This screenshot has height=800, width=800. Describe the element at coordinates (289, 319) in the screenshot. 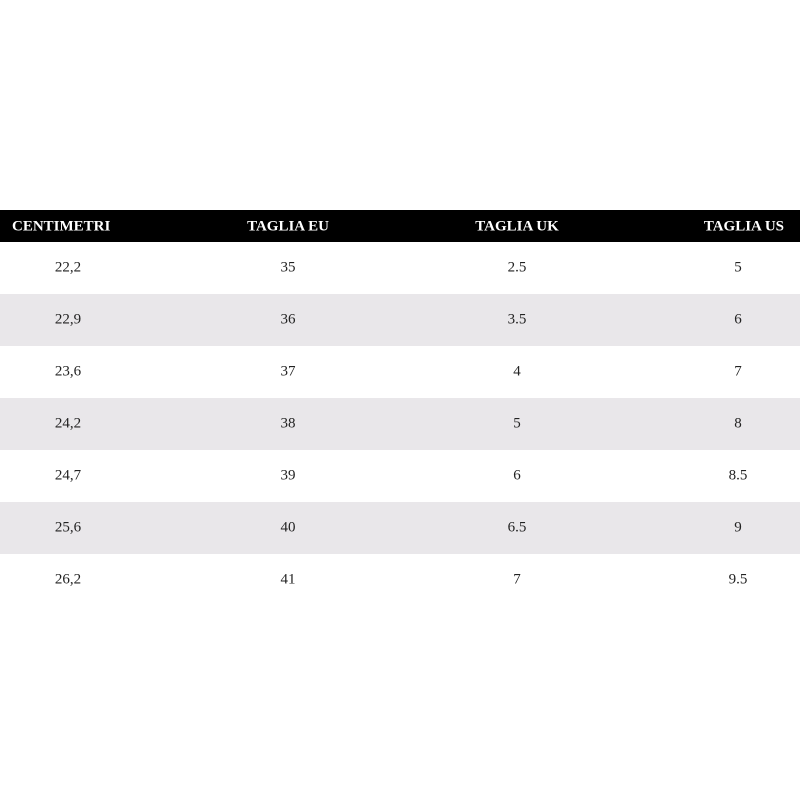

I see `cell: 36` at that location.